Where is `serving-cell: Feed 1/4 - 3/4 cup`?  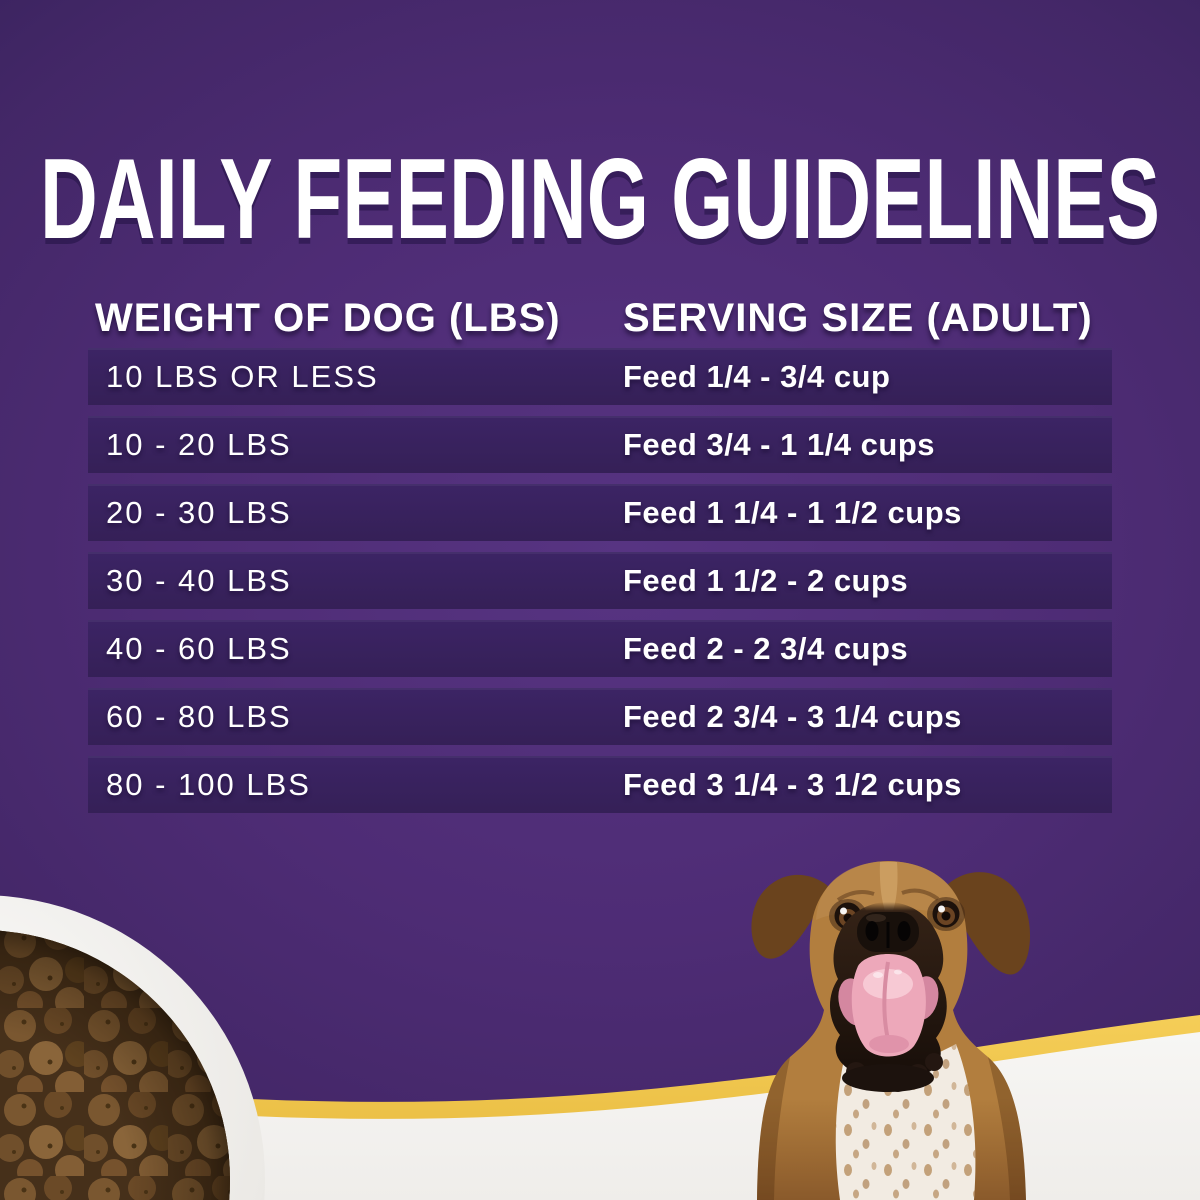
serving-cell: Feed 1/4 - 3/4 cup is located at coordinates (757, 376).